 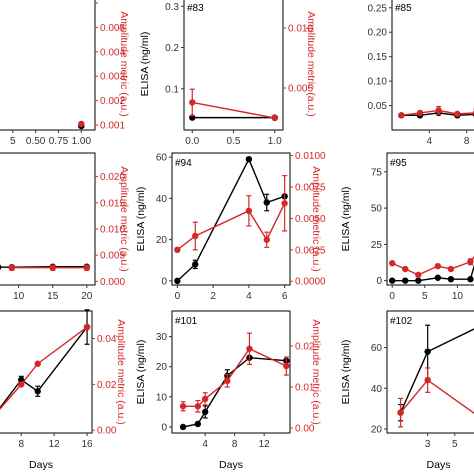 What do you see at coordinates (439, 465) in the screenshot?
I see `x-axis-title: Days` at bounding box center [439, 465].